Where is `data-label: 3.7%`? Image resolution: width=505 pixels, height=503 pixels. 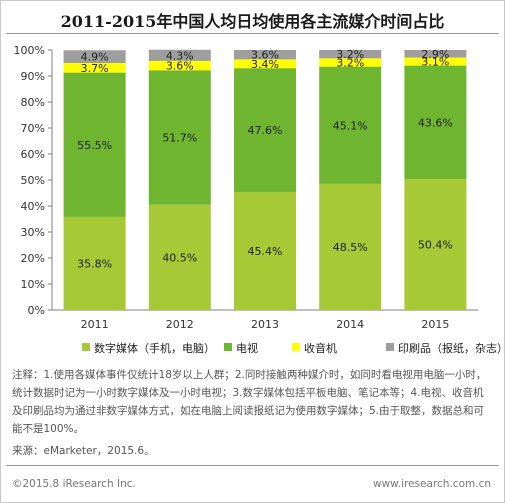 data-label: 3.7% is located at coordinates (95, 68).